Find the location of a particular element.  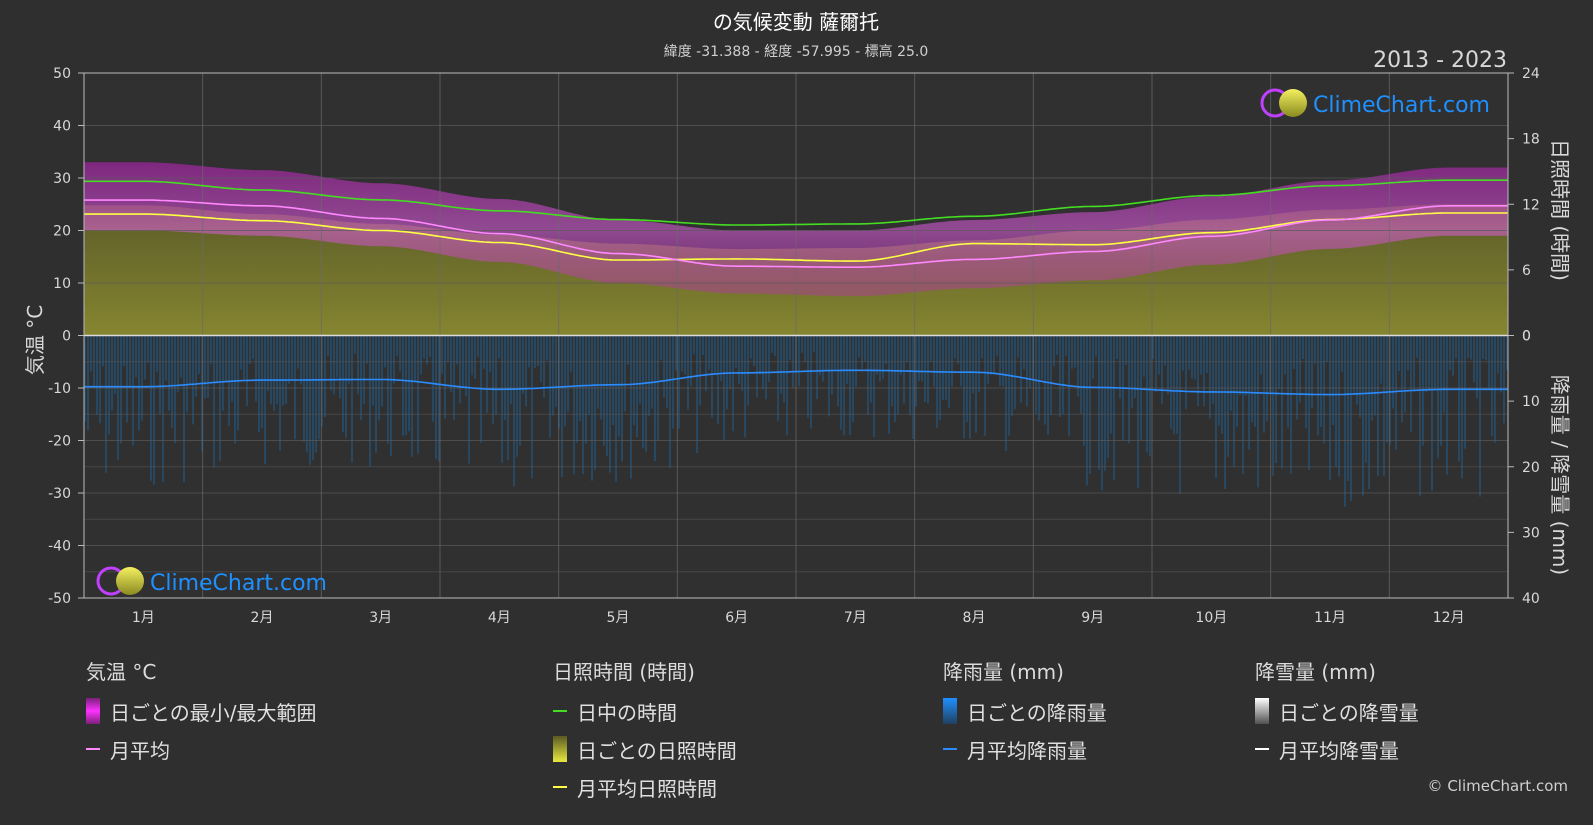

right-top-tick-label: 24 is located at coordinates (1531, 74).